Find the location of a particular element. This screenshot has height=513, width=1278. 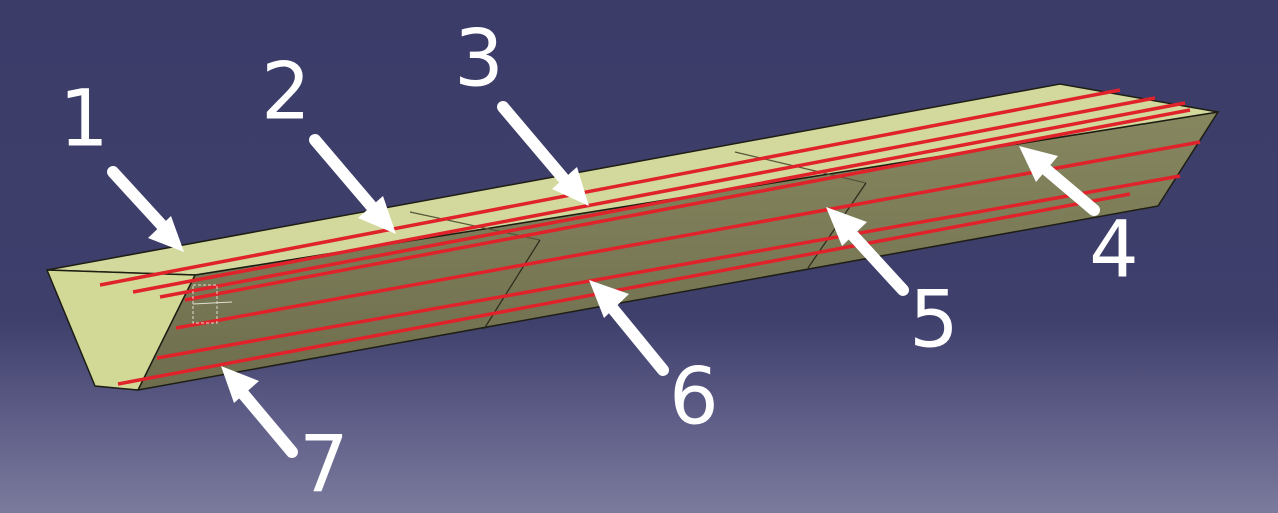

callout-label-2: 2 is located at coordinates (286, 92).